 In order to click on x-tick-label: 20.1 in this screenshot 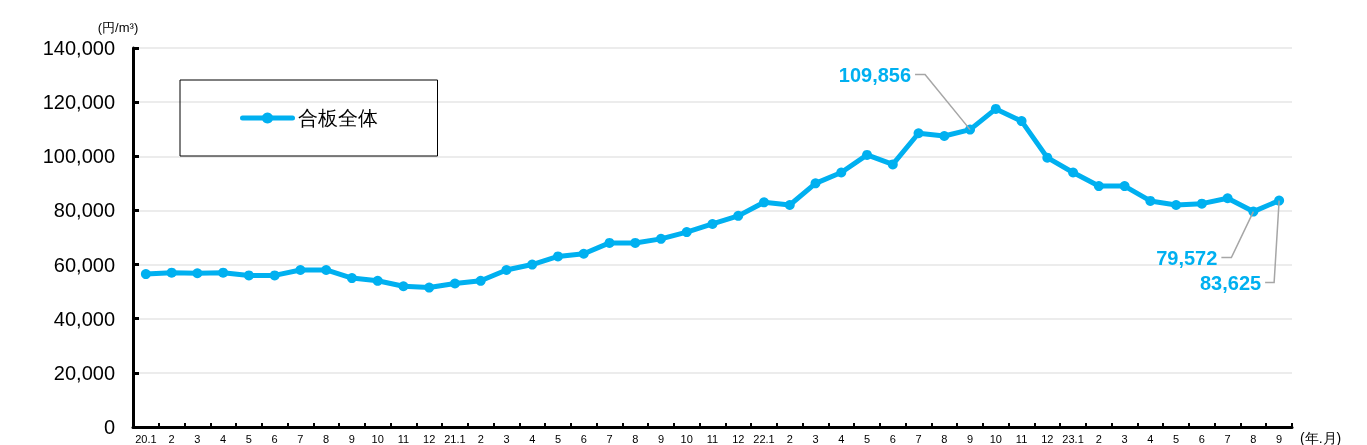, I will do `click(146, 438)`.